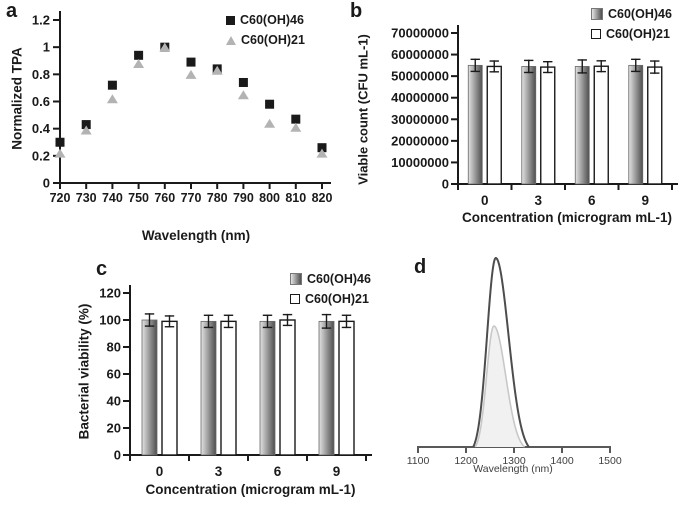  Describe the element at coordinates (640, 14) in the screenshot. I see `legend-label: C60(OH)46` at that location.